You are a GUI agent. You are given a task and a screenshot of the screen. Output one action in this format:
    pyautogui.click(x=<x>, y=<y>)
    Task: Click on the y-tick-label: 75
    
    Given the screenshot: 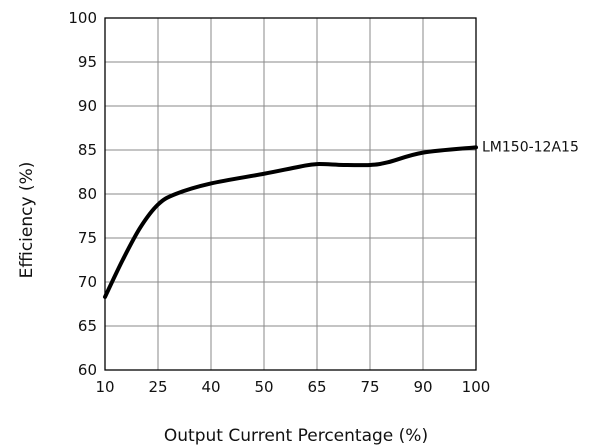 What is the action you would take?
    pyautogui.click(x=87, y=238)
    